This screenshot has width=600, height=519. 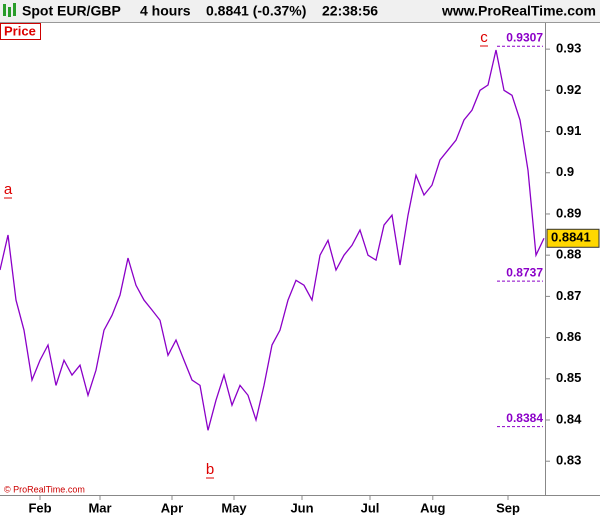 What do you see at coordinates (484, 37) in the screenshot?
I see `annotation: c` at bounding box center [484, 37].